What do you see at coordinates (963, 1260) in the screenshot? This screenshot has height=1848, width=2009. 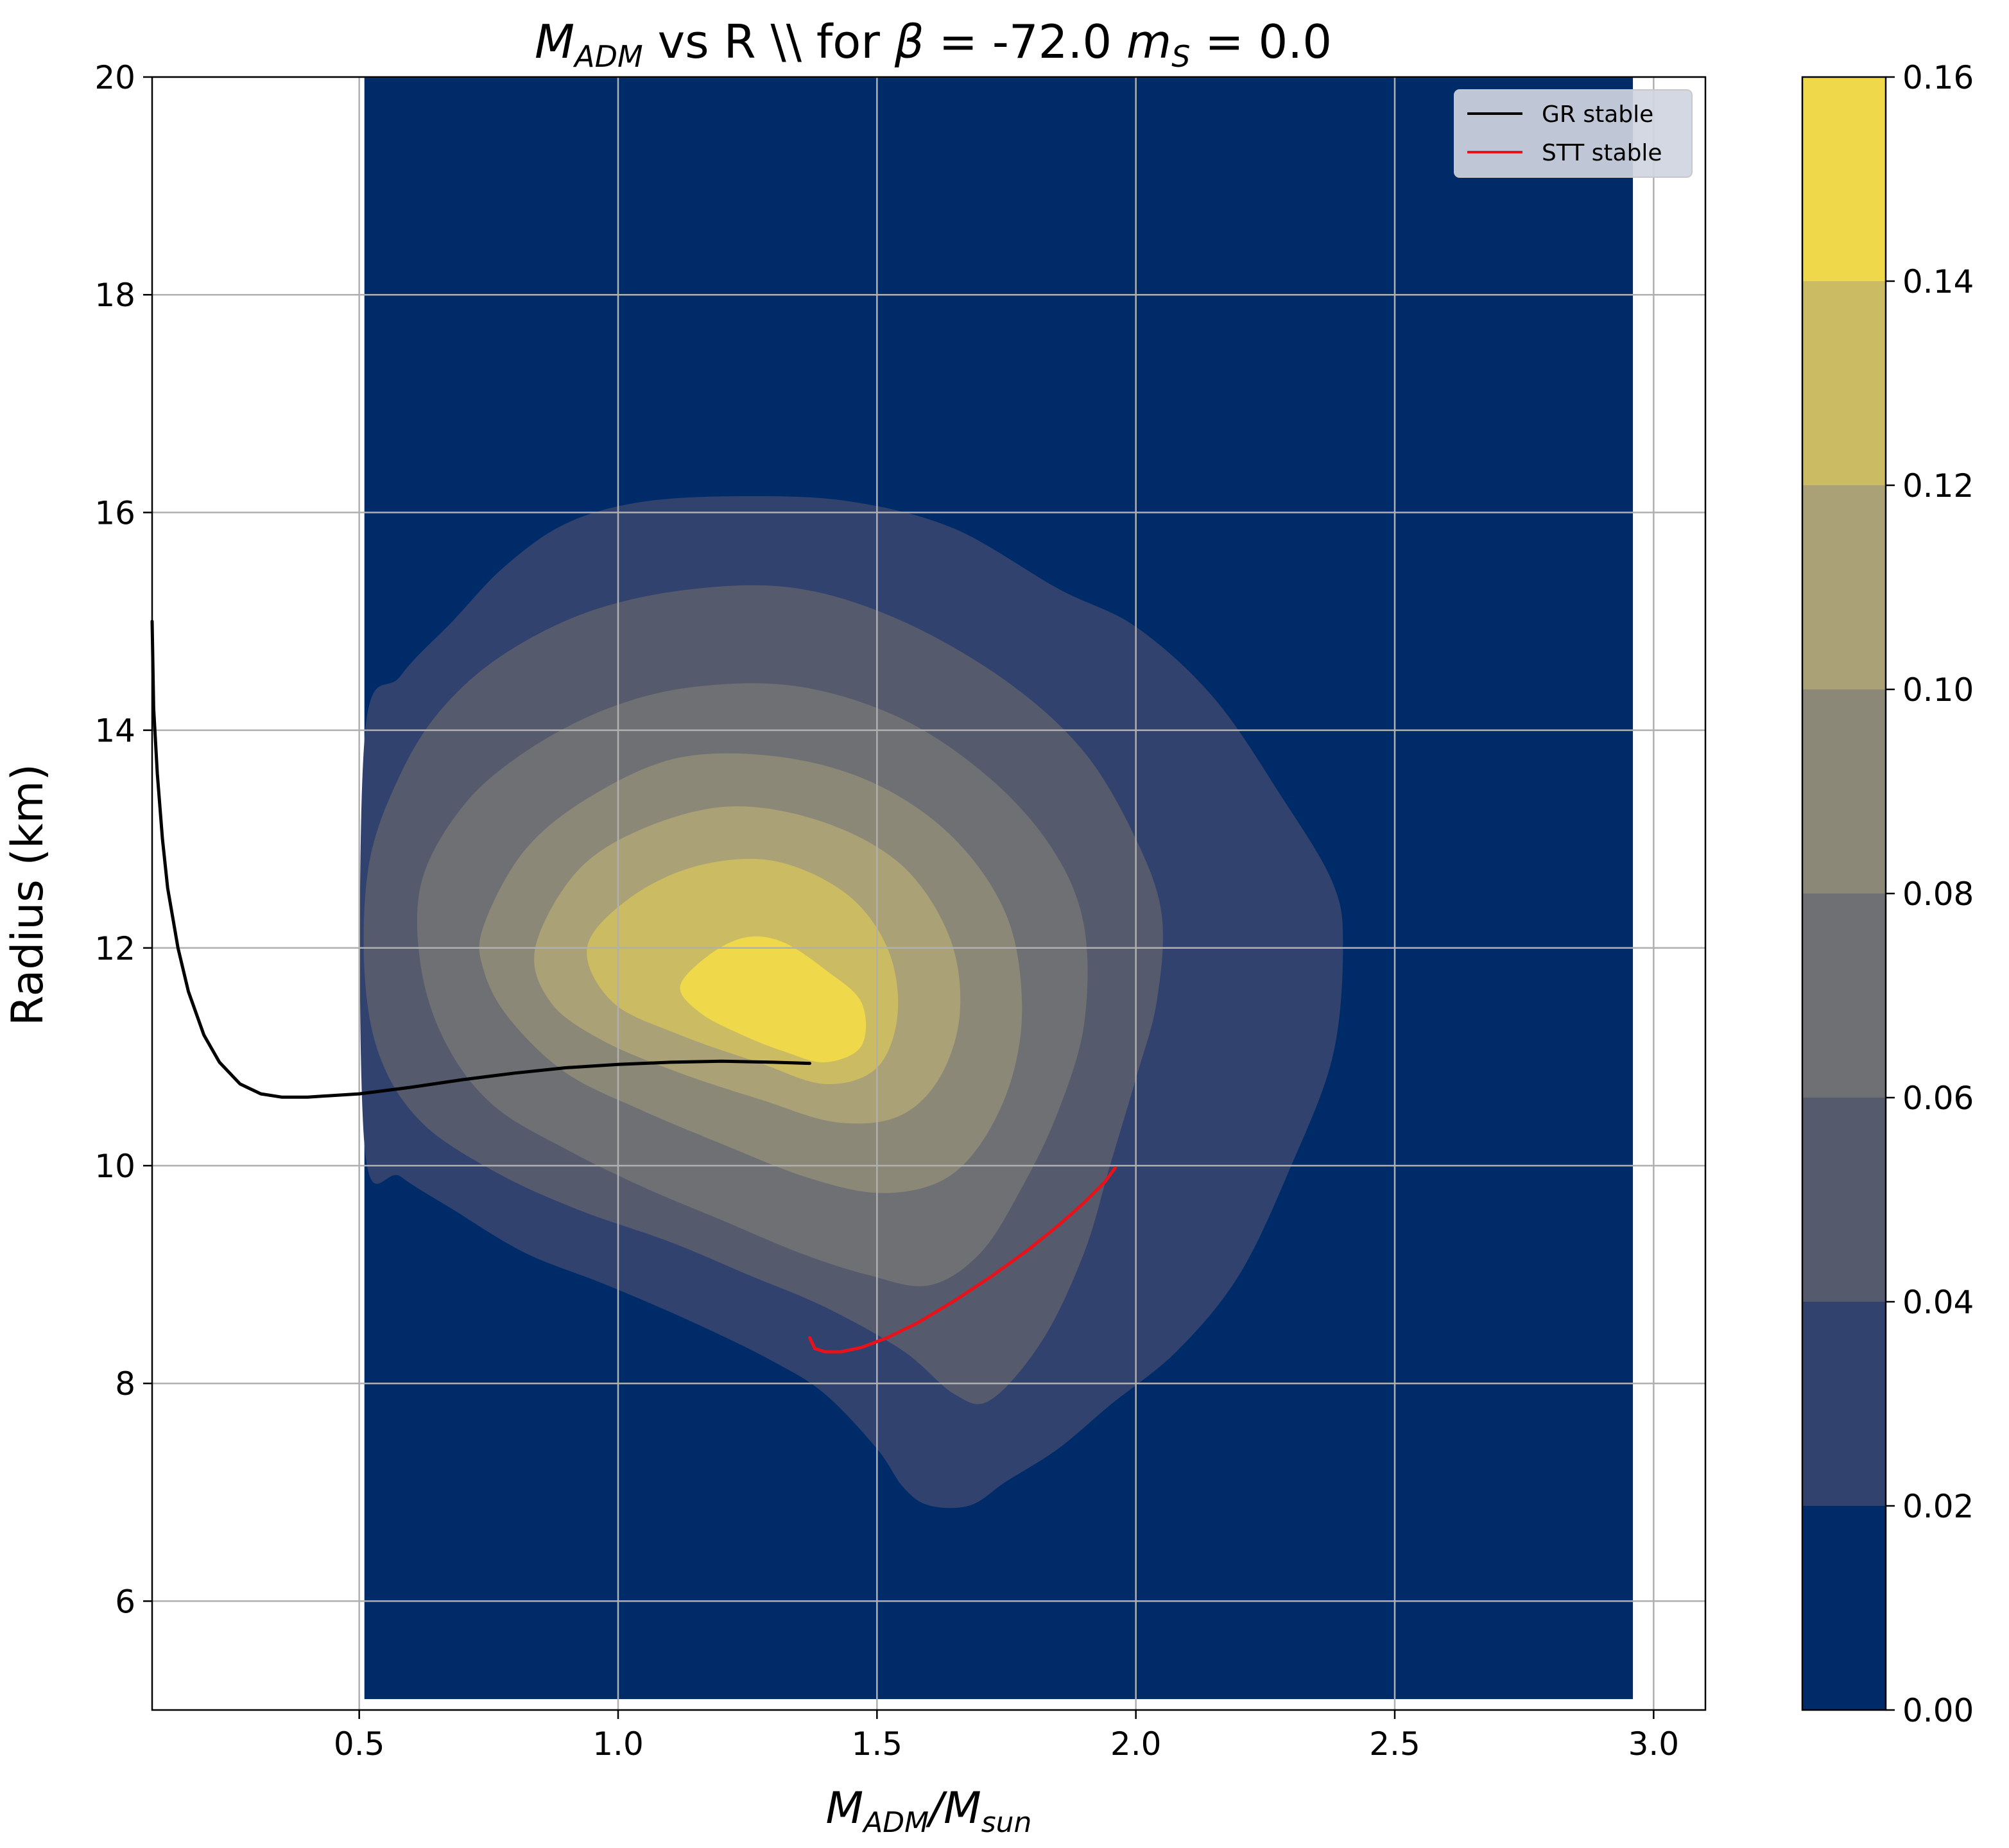 I see `stt-stable-line` at bounding box center [963, 1260].